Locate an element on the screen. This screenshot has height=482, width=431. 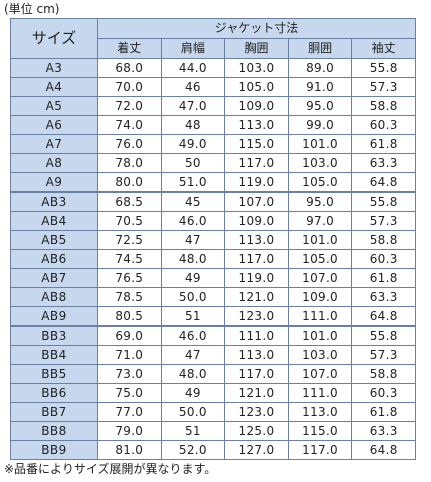
table-row: BB7 77.0 50.0 123.0 113.0 61.8 is located at coordinates (213, 412).